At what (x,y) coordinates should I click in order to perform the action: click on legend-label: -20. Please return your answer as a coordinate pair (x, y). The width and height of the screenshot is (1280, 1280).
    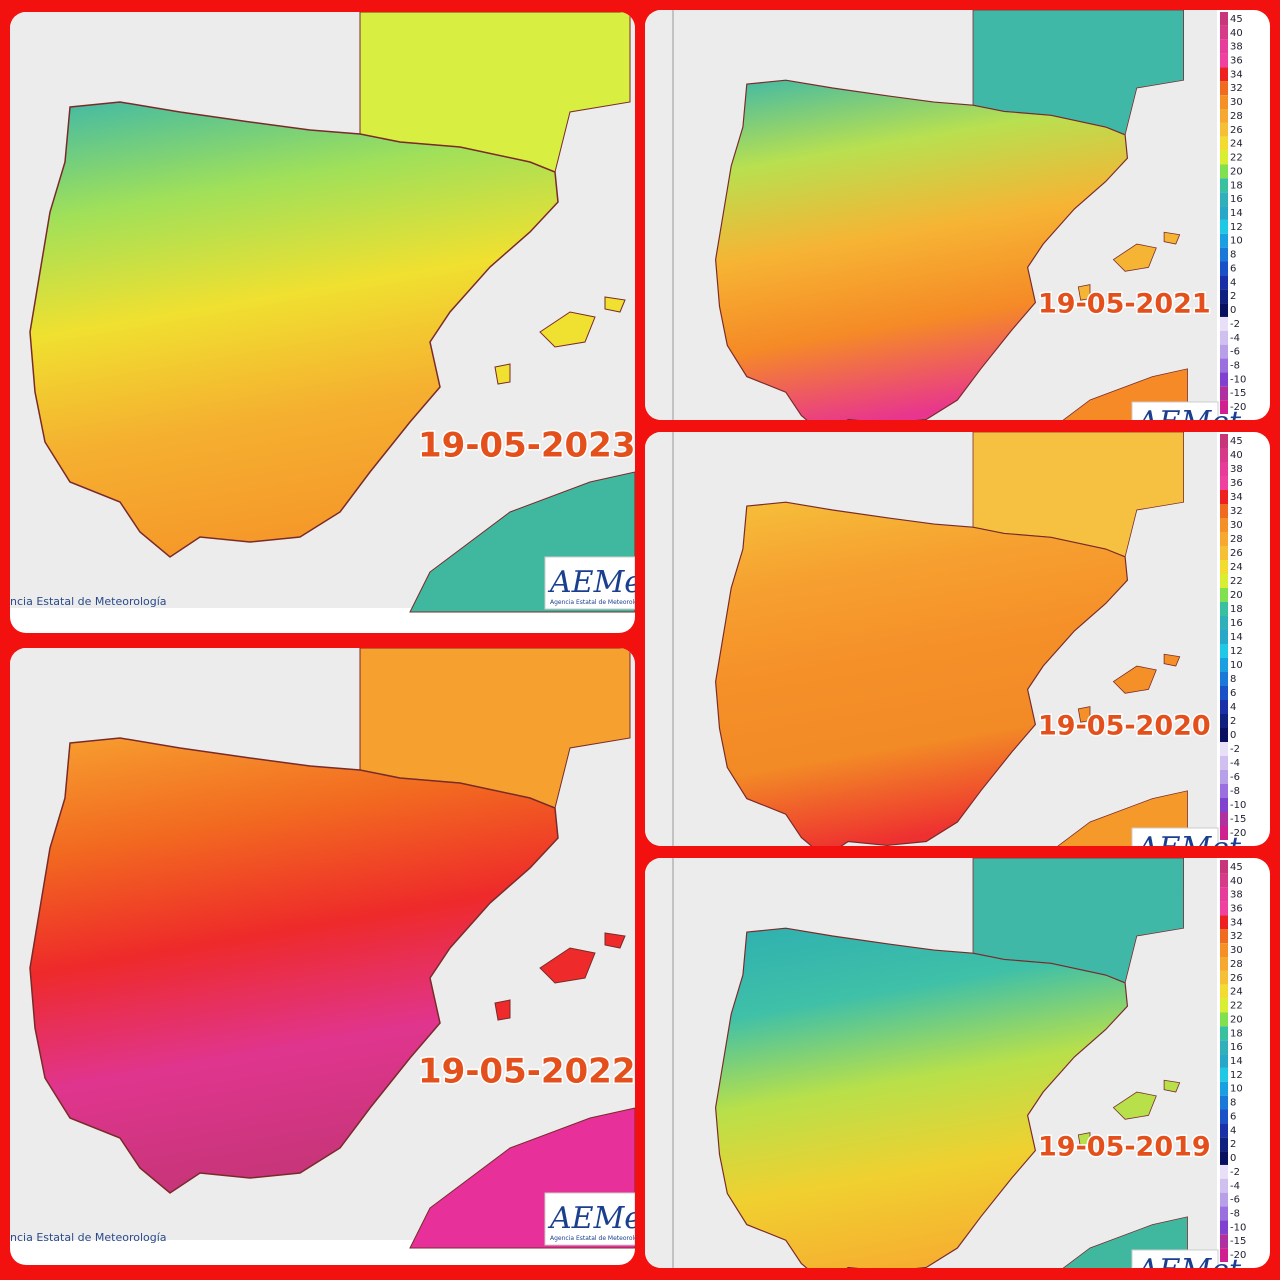
    Looking at the image, I should click on (1238, 833).